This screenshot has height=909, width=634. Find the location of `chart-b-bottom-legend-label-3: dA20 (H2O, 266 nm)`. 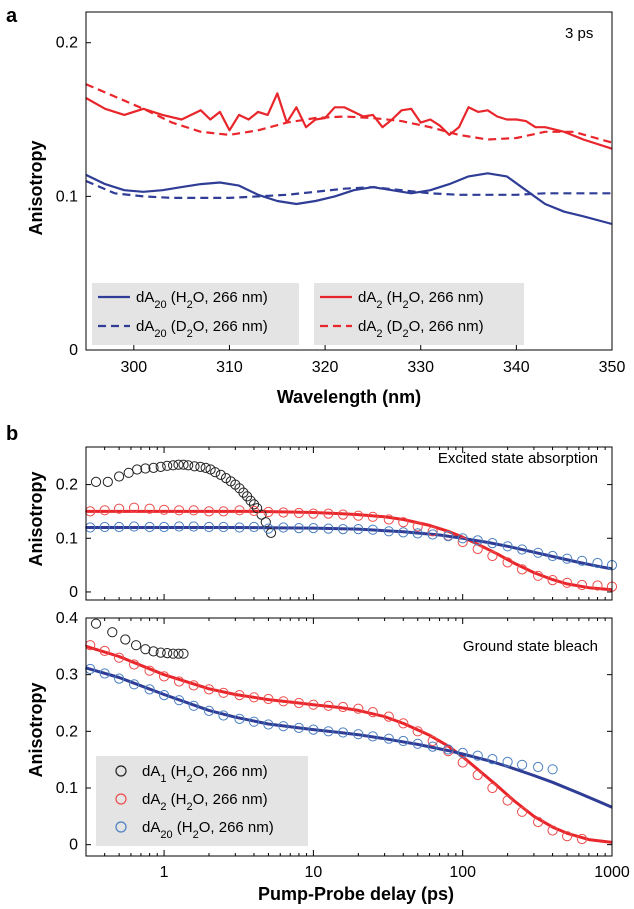

chart-b-bottom-legend-label-3: dA20 (H2O, 266 nm) is located at coordinates (208, 830).